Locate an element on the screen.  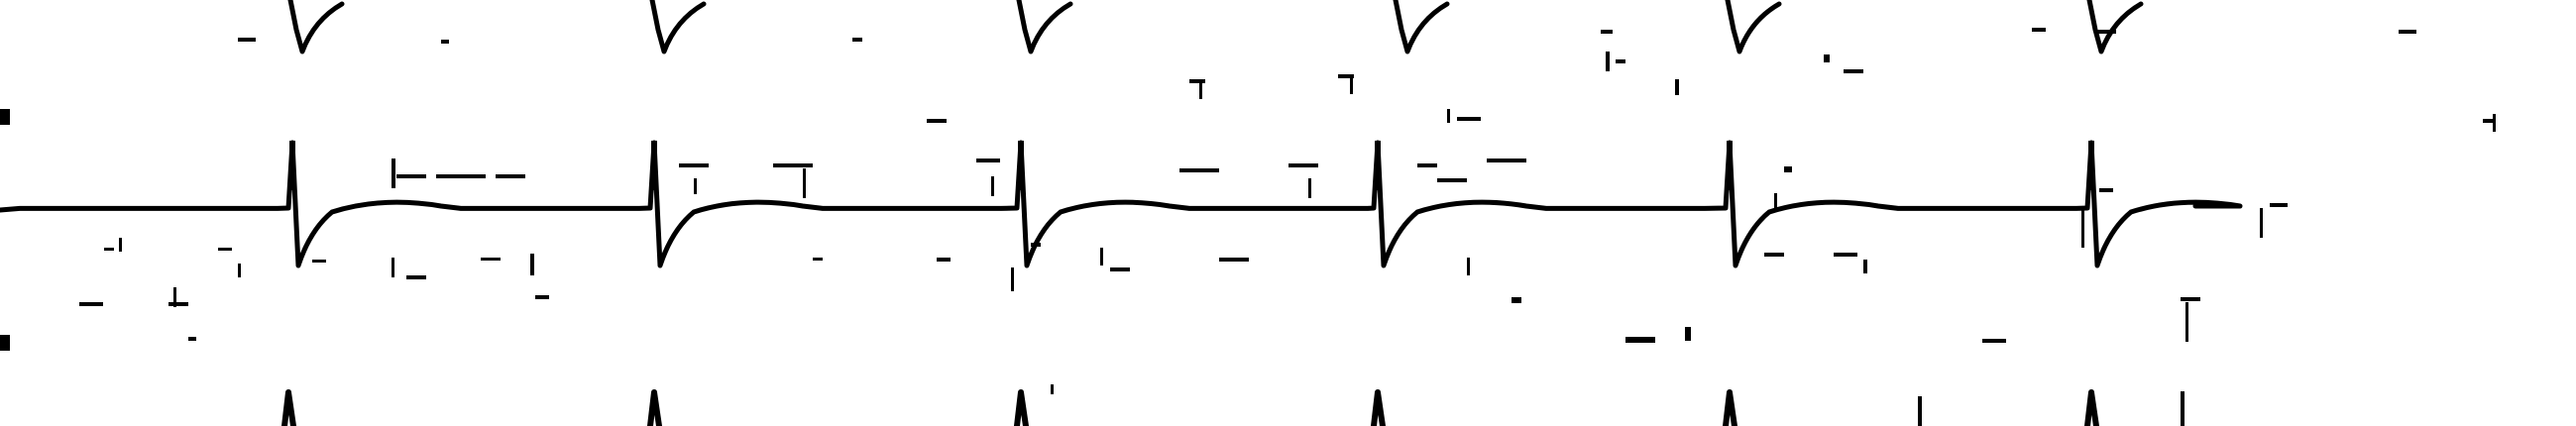
ecg-lead-top is located at coordinates (1327, 27).